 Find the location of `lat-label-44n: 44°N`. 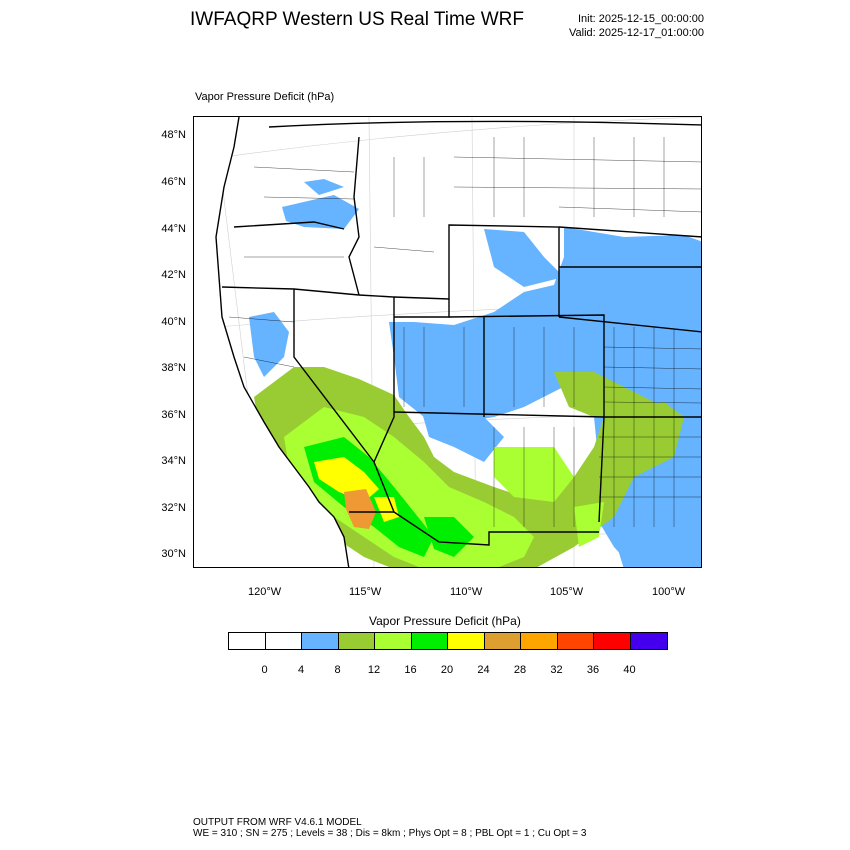

lat-label-44n: 44°N is located at coordinates (173, 229).